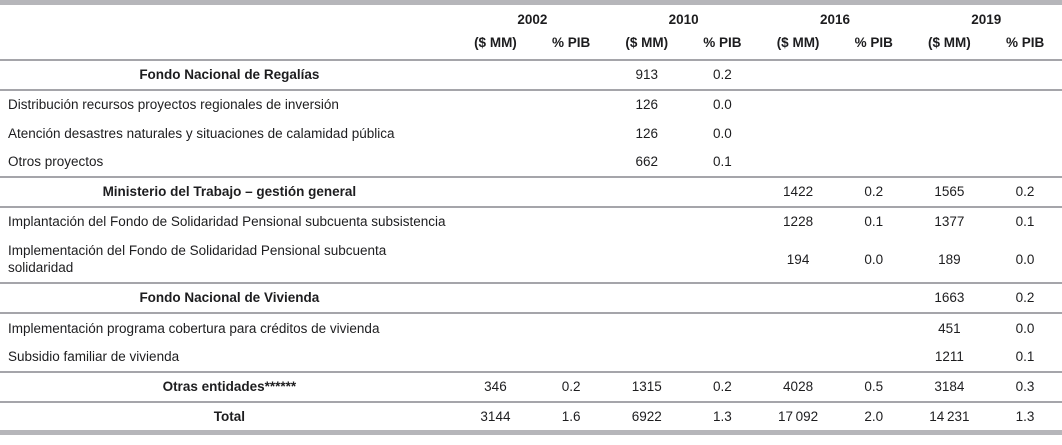  Describe the element at coordinates (949, 418) in the screenshot. I see `cell-value: 14 231` at that location.